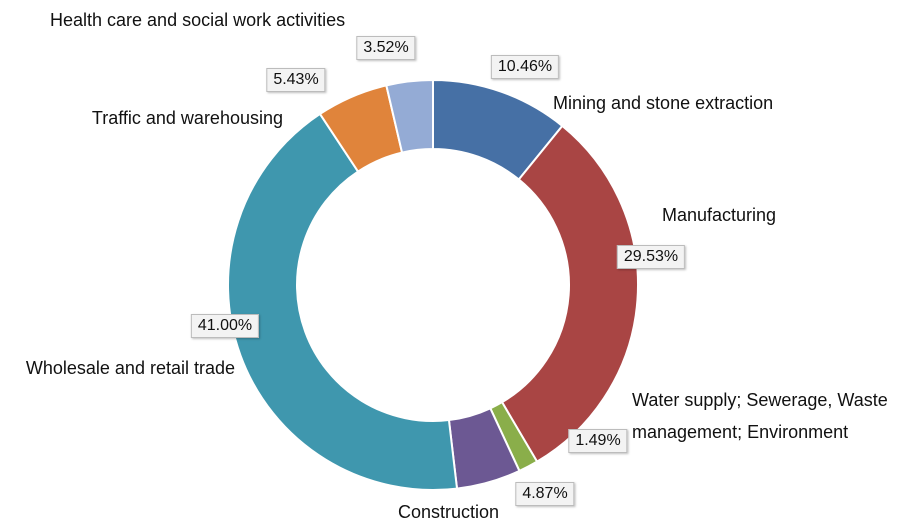 This screenshot has height=524, width=908. What do you see at coordinates (663, 103) in the screenshot?
I see `category-label: Mining and stone extraction` at bounding box center [663, 103].